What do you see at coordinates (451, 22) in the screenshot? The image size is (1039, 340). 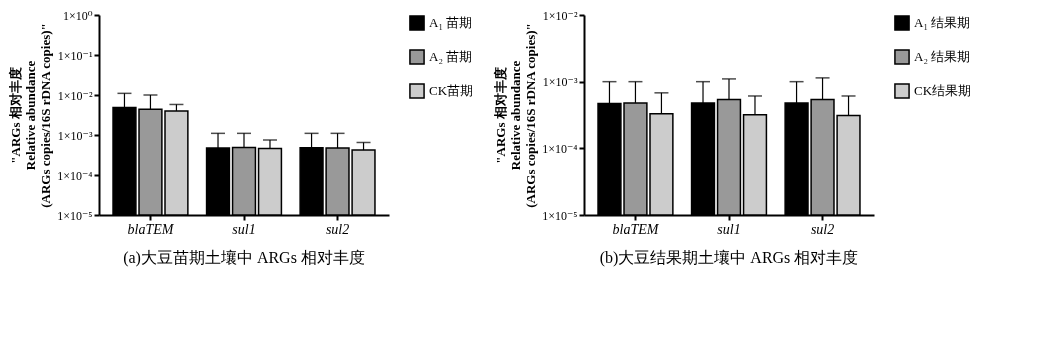 I see `legend-label: A₁ 苗期` at bounding box center [451, 22].